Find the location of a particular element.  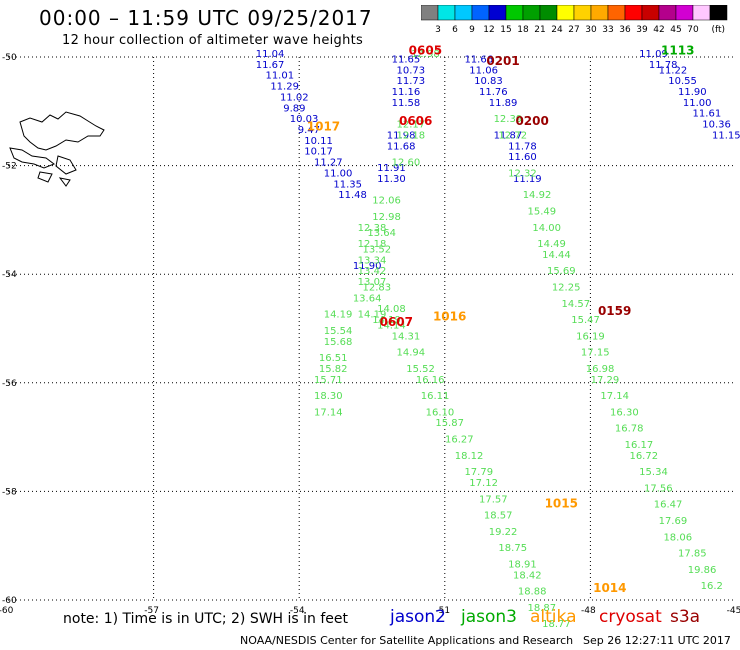

colorbar-tick-label: 6 is located at coordinates (455, 30).